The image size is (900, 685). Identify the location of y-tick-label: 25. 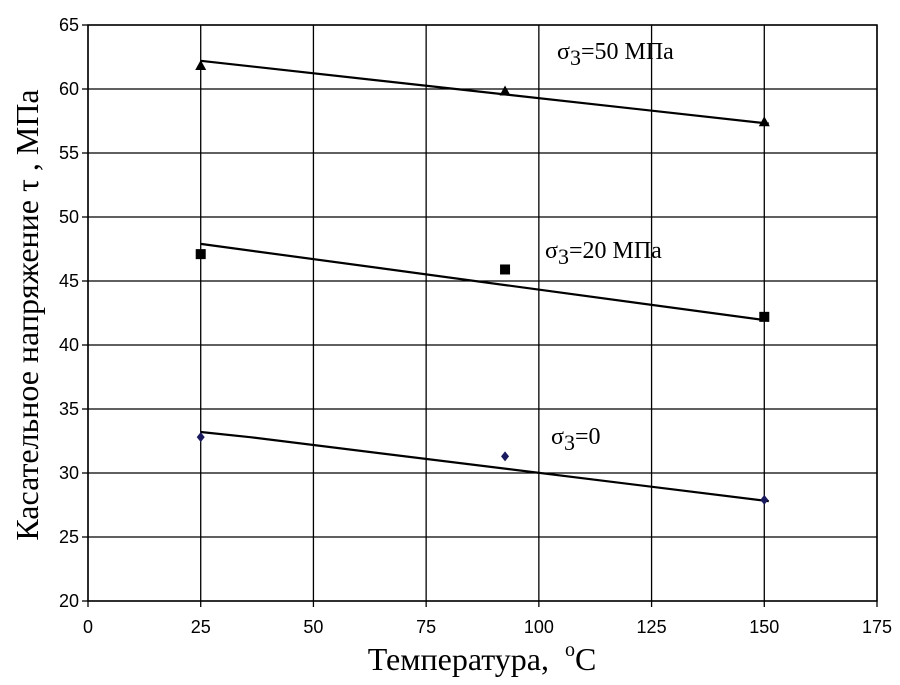
(69, 537).